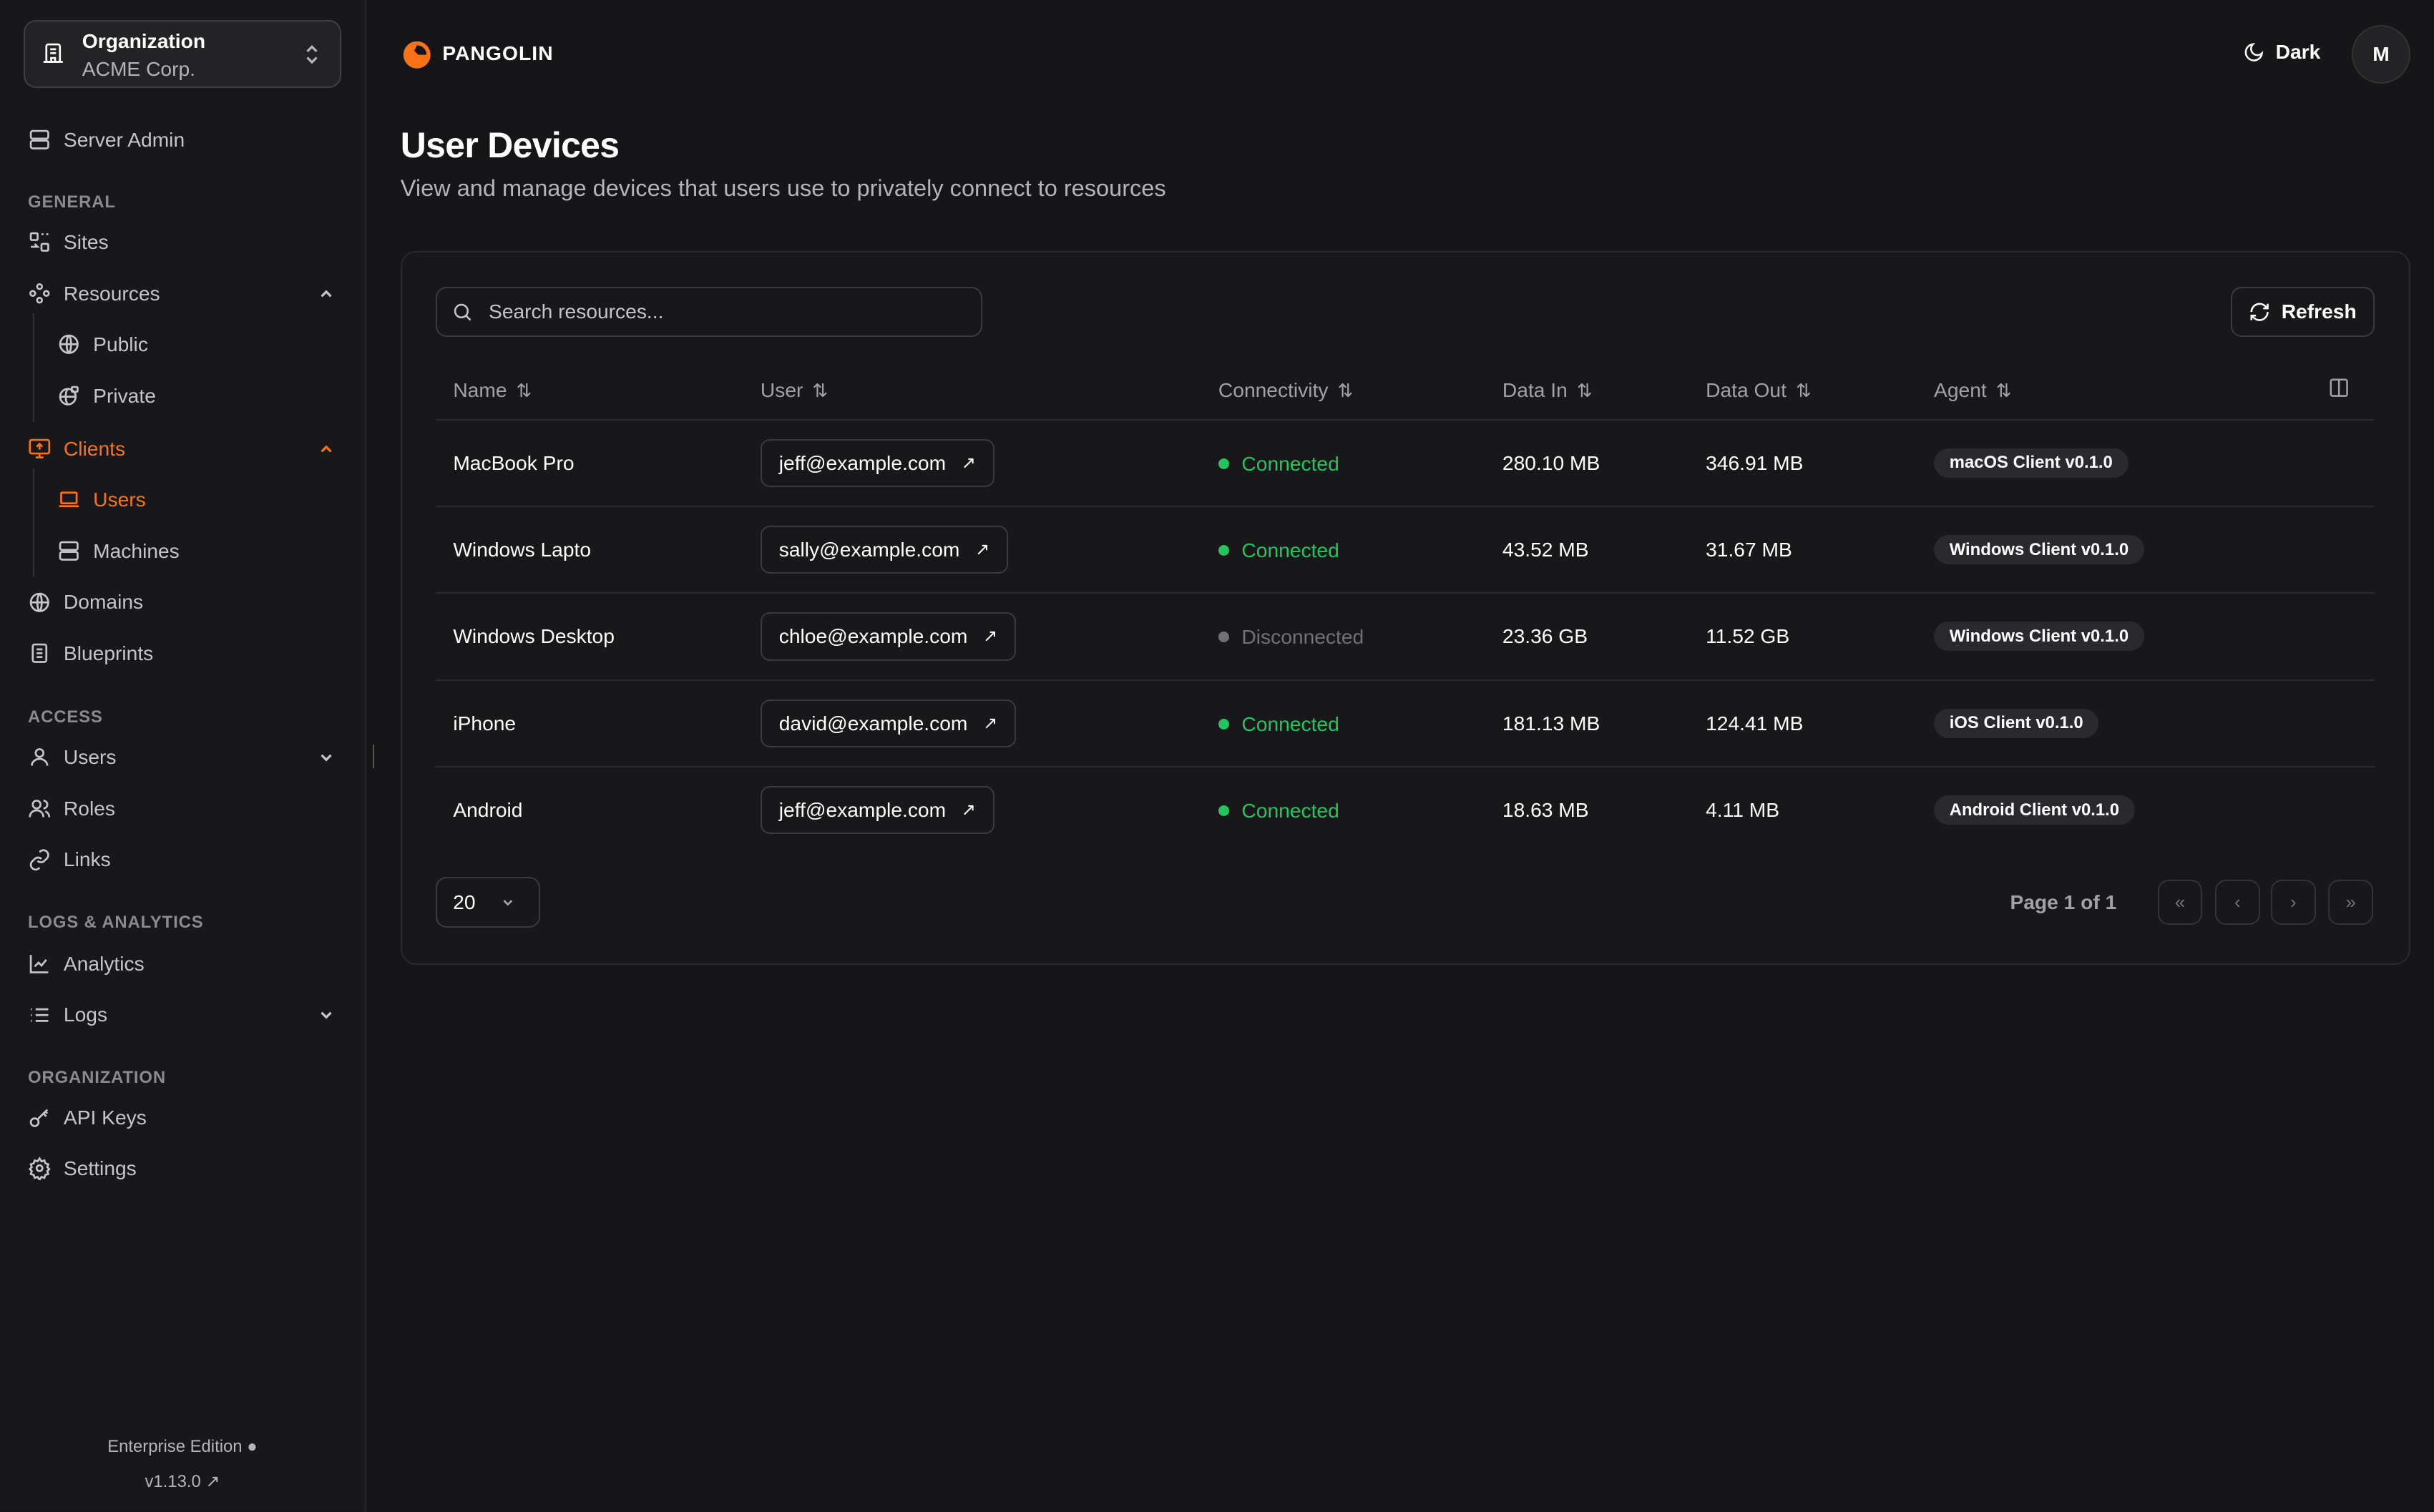 The height and width of the screenshot is (1512, 2434). Describe the element at coordinates (462, 312) in the screenshot. I see `search-icon` at that location.